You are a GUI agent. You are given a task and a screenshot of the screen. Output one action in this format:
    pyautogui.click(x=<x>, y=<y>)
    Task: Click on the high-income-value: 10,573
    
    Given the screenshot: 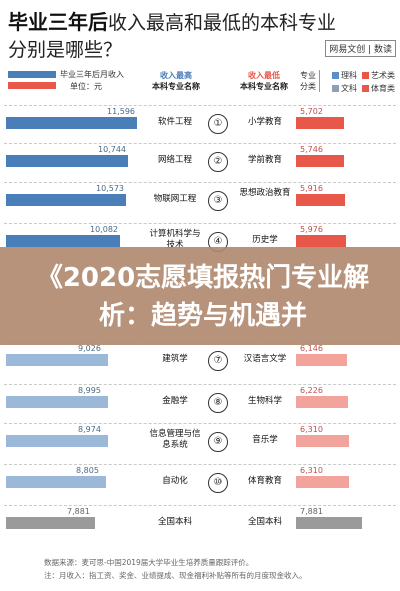 What is the action you would take?
    pyautogui.click(x=110, y=188)
    